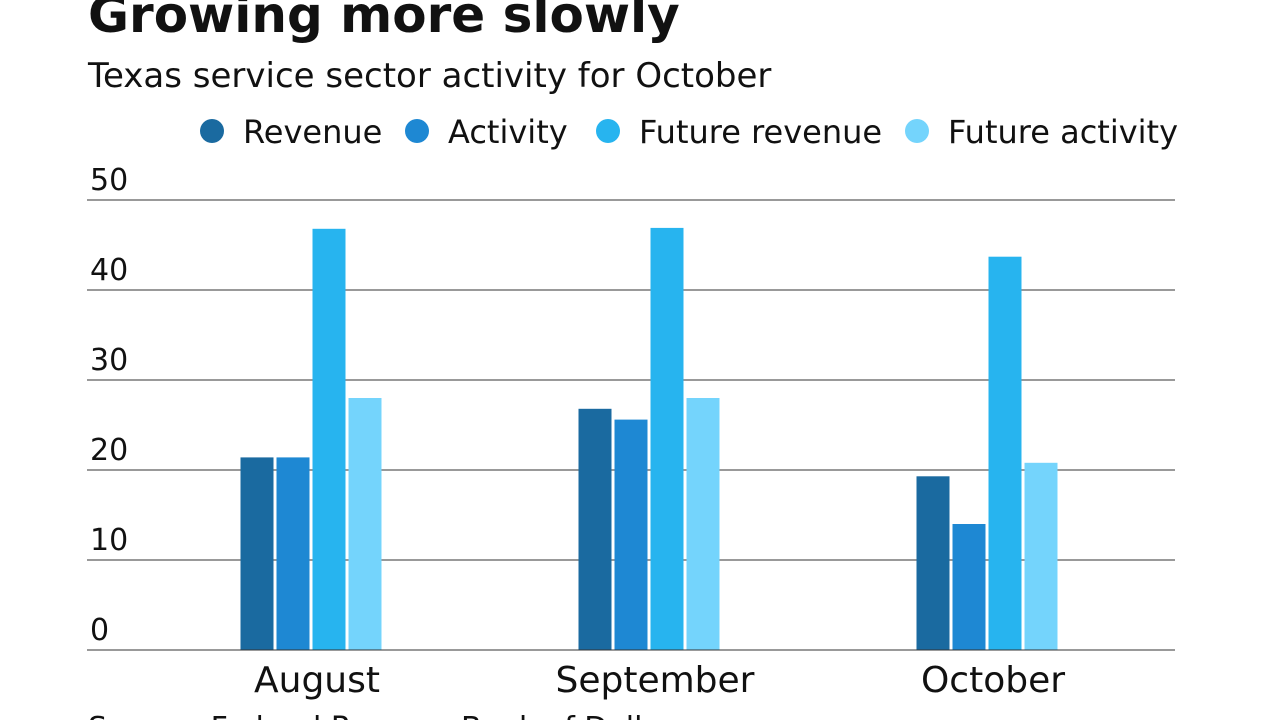 The image size is (1280, 720). Describe the element at coordinates (109, 450) in the screenshot. I see `y-tick-label: 20` at that location.